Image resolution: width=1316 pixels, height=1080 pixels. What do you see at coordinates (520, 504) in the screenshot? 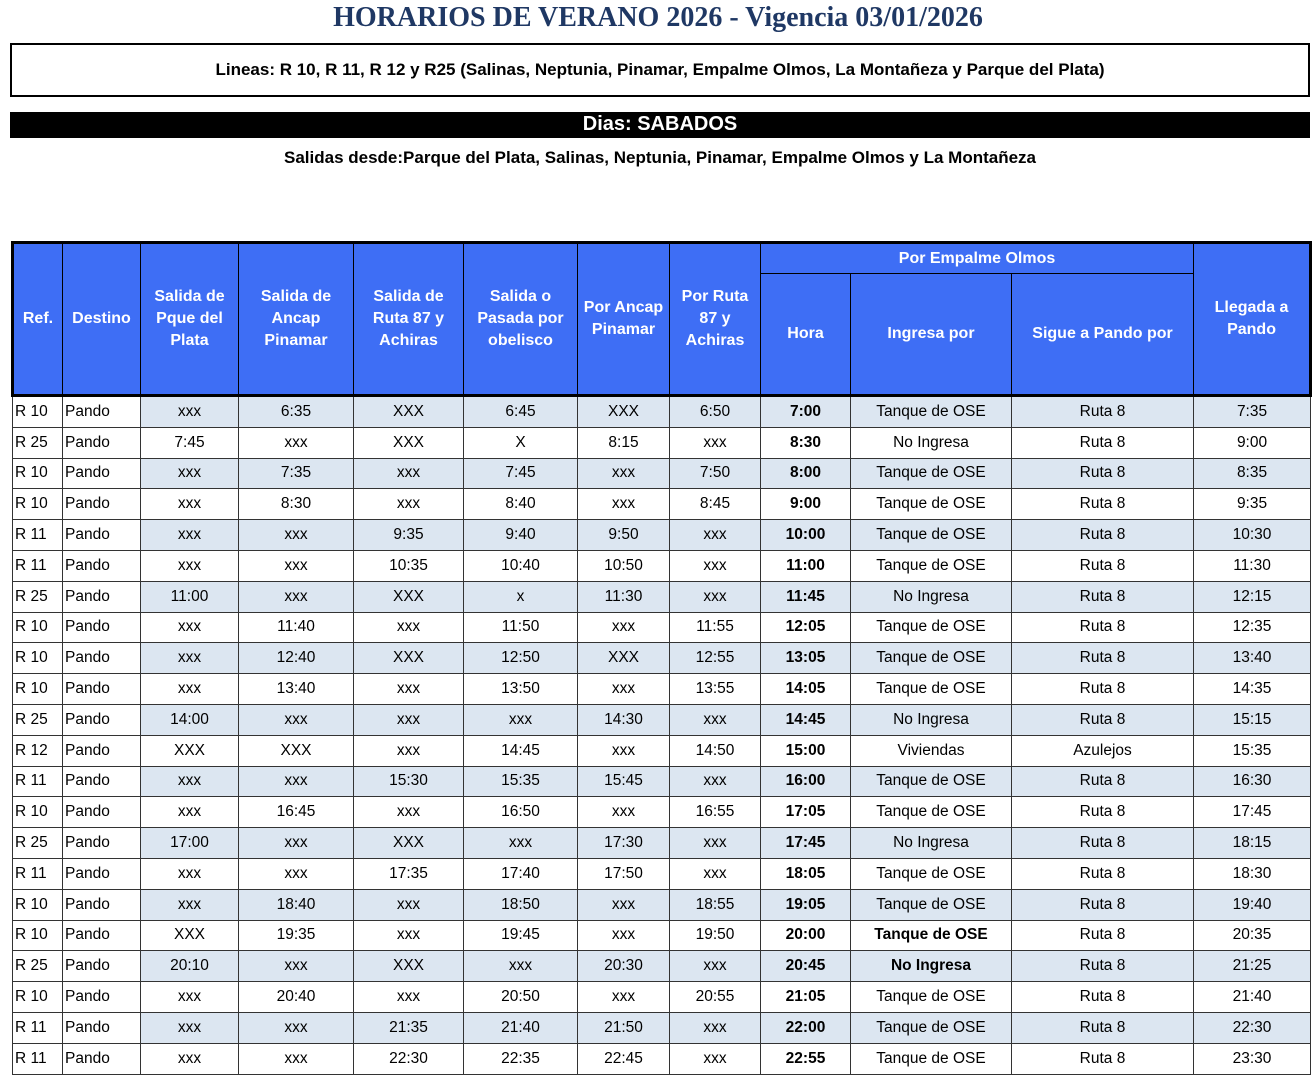
I see `table-cell: 8:40` at bounding box center [520, 504].